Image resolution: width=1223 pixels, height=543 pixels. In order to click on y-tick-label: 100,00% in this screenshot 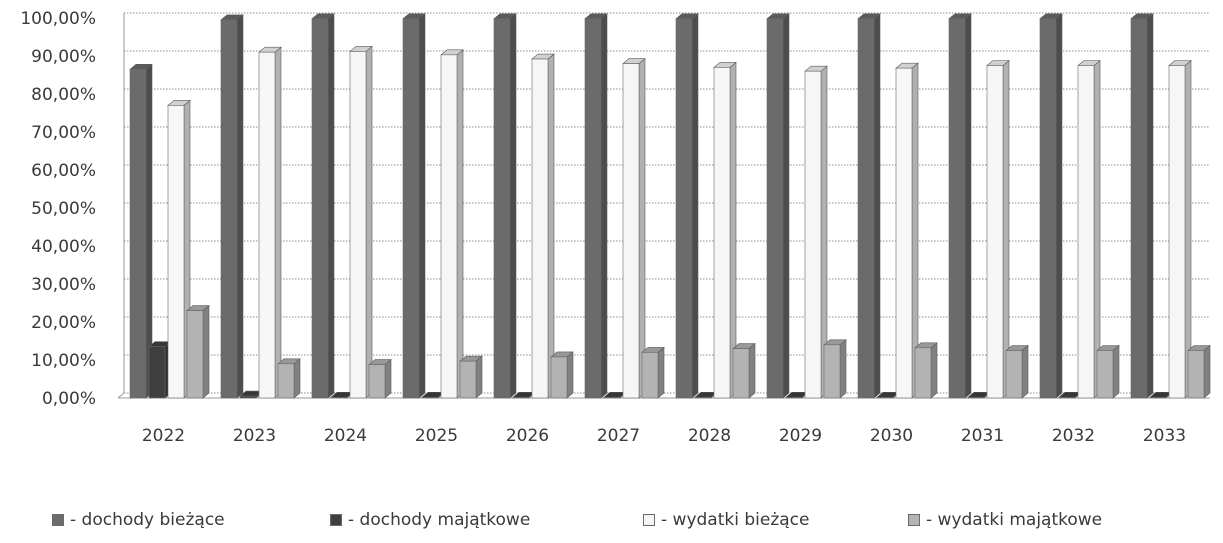, I will do `click(58, 19)`.